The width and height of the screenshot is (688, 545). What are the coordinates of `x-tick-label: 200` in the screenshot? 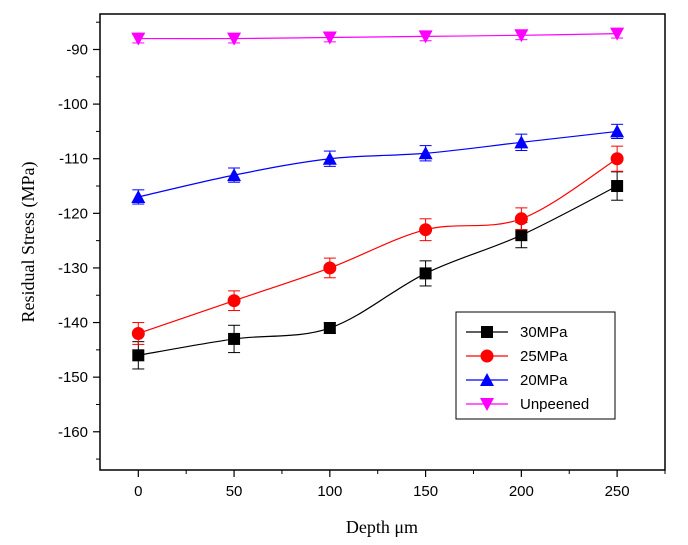 It's located at (521, 491).